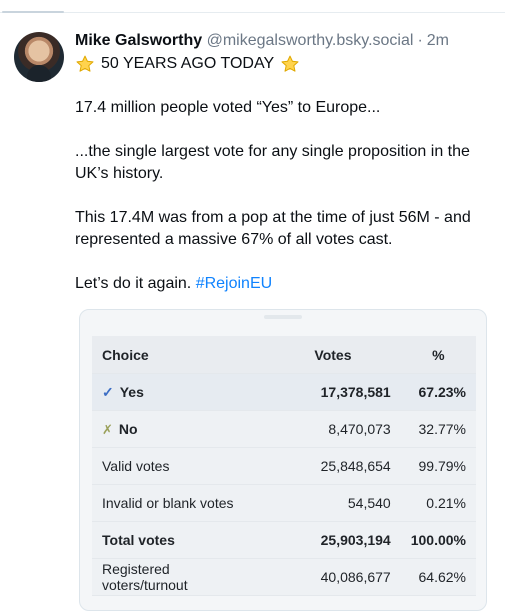 The image size is (505, 611). I want to click on cross-icon: ✗, so click(107, 429).